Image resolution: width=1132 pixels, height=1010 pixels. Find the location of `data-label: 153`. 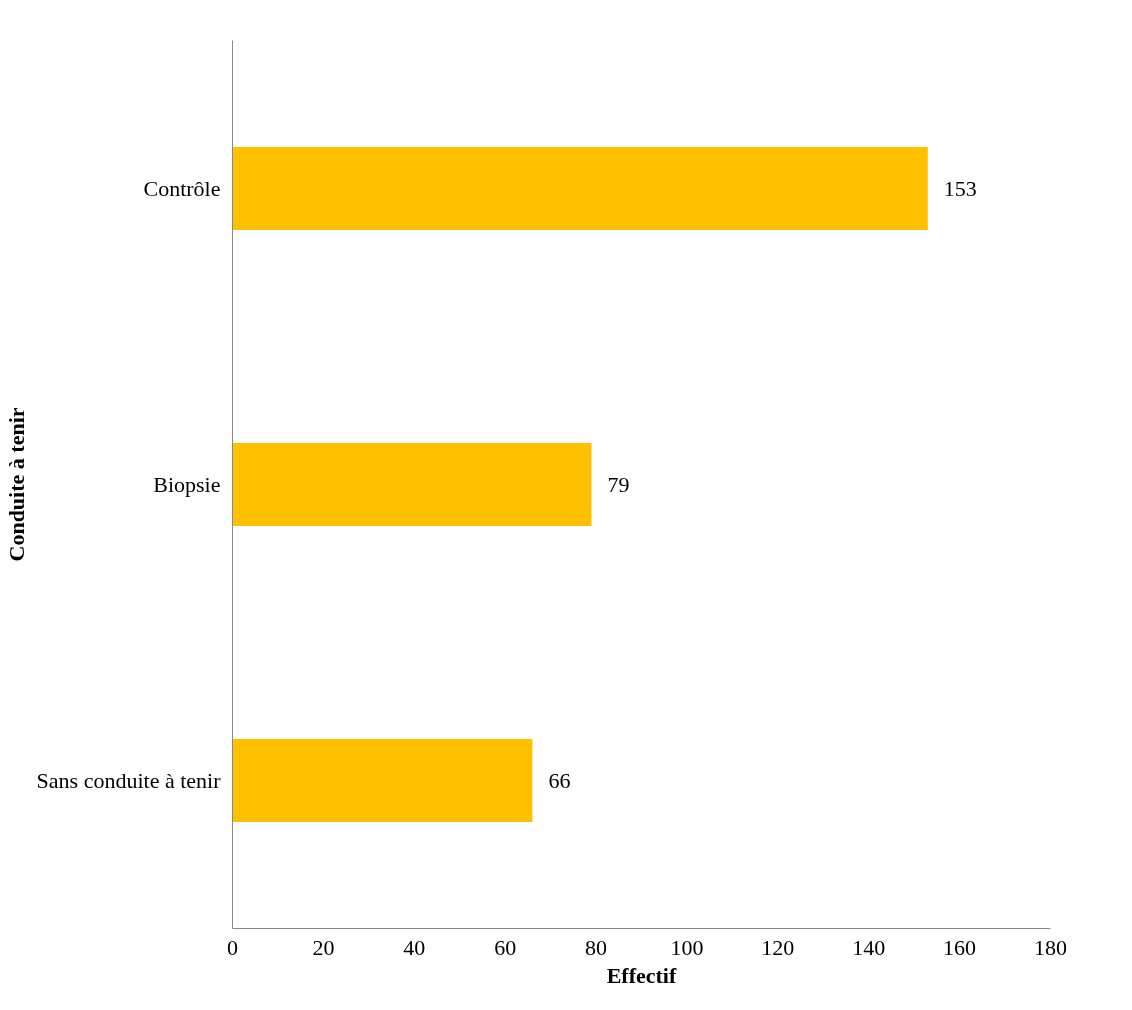

data-label: 153 is located at coordinates (960, 188).